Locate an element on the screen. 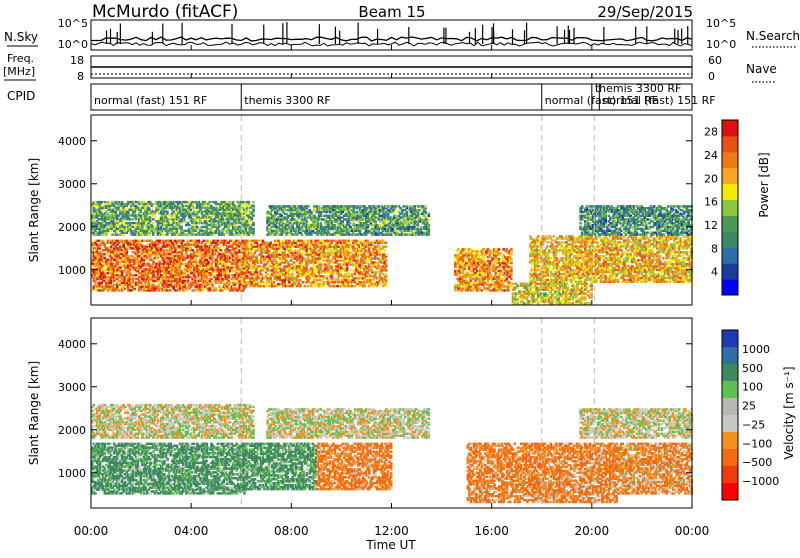  beam-title: Beam 15 is located at coordinates (391, 12).